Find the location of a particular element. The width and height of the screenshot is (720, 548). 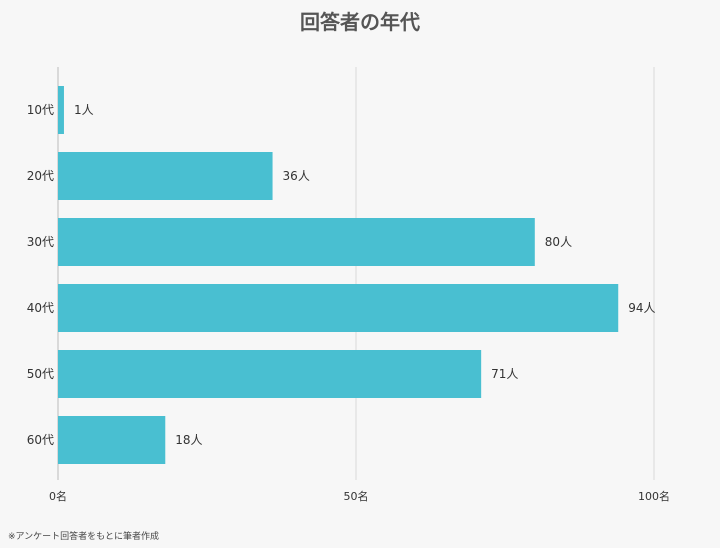

data-label: 94人 is located at coordinates (641, 308).